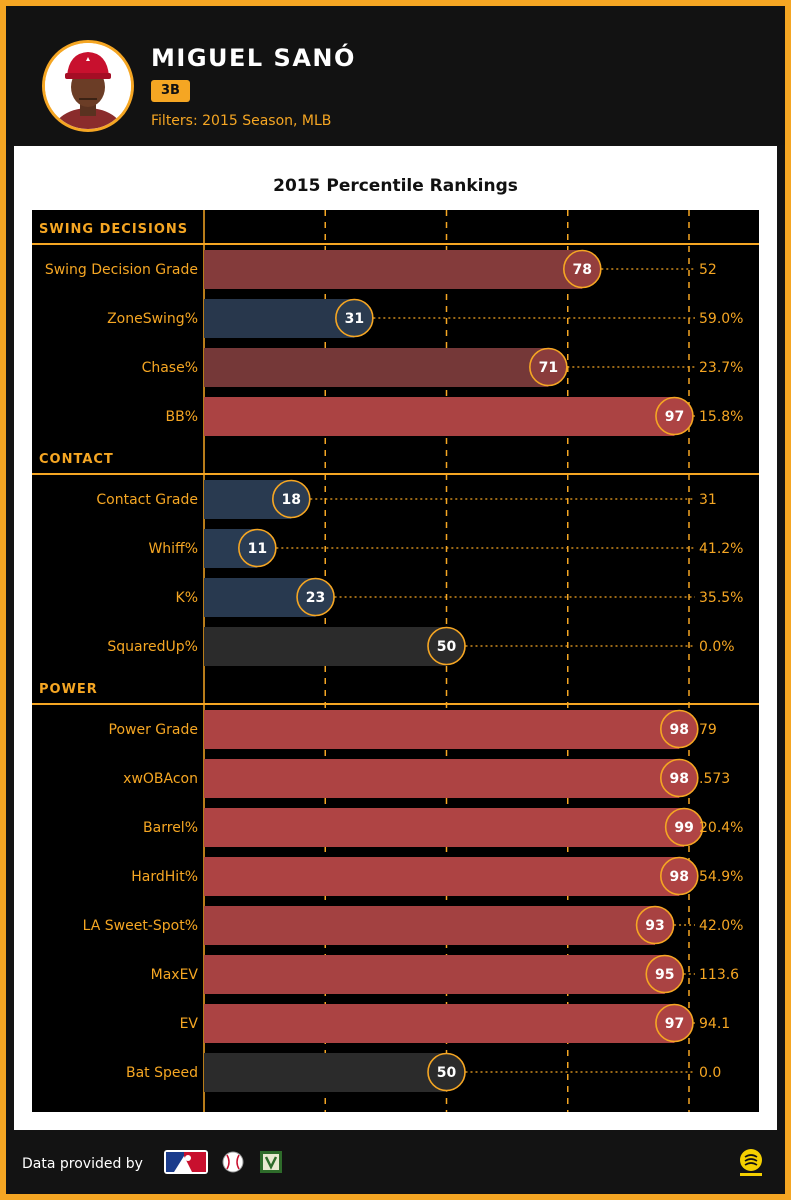  I want to click on position-badge: 3B, so click(170, 91).